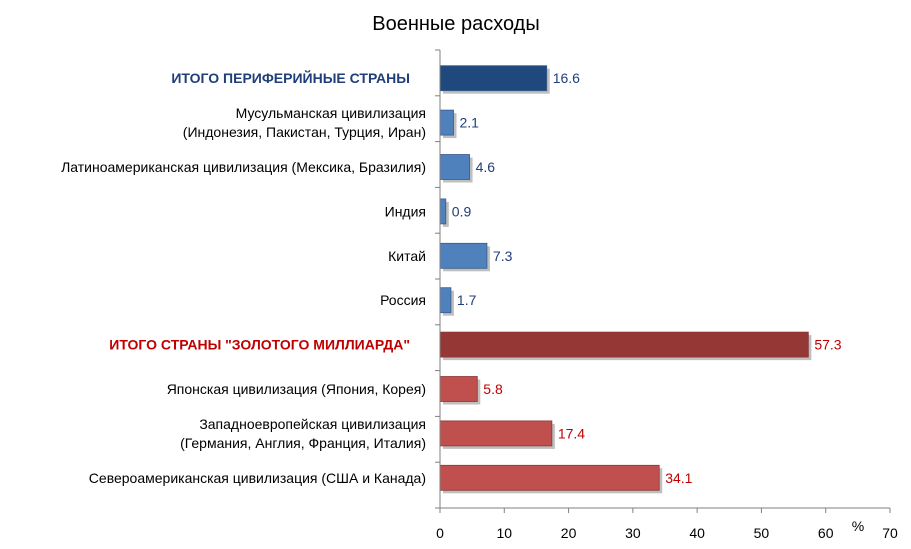 Image resolution: width=911 pixels, height=549 pixels. I want to click on x-tick-label: 10, so click(504, 533).